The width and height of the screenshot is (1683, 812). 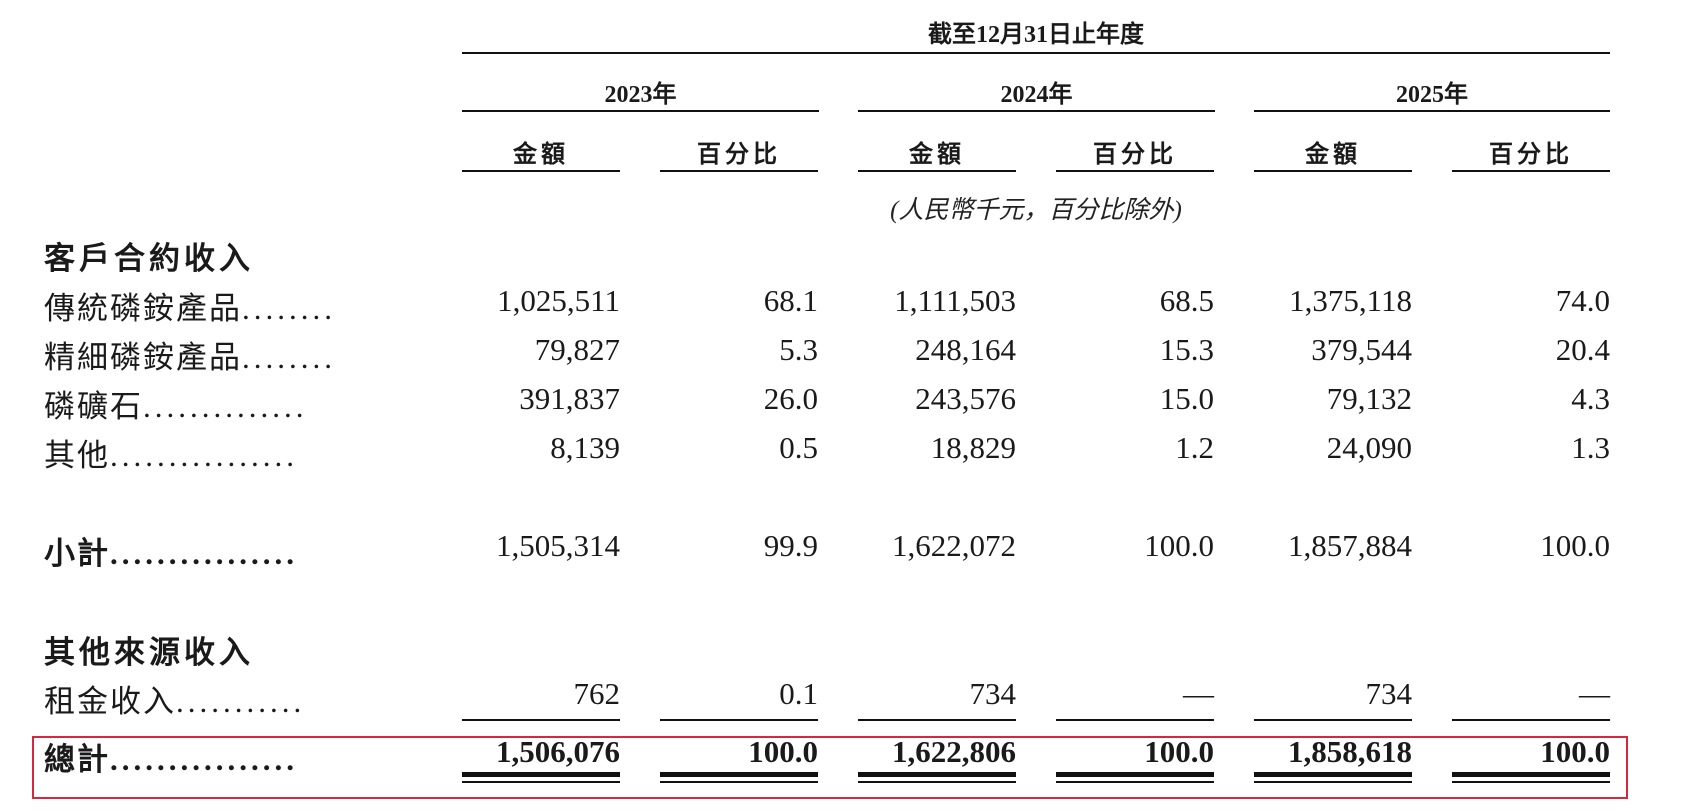 What do you see at coordinates (1036, 95) in the screenshot?
I see `year-2024-header: 2024年` at bounding box center [1036, 95].